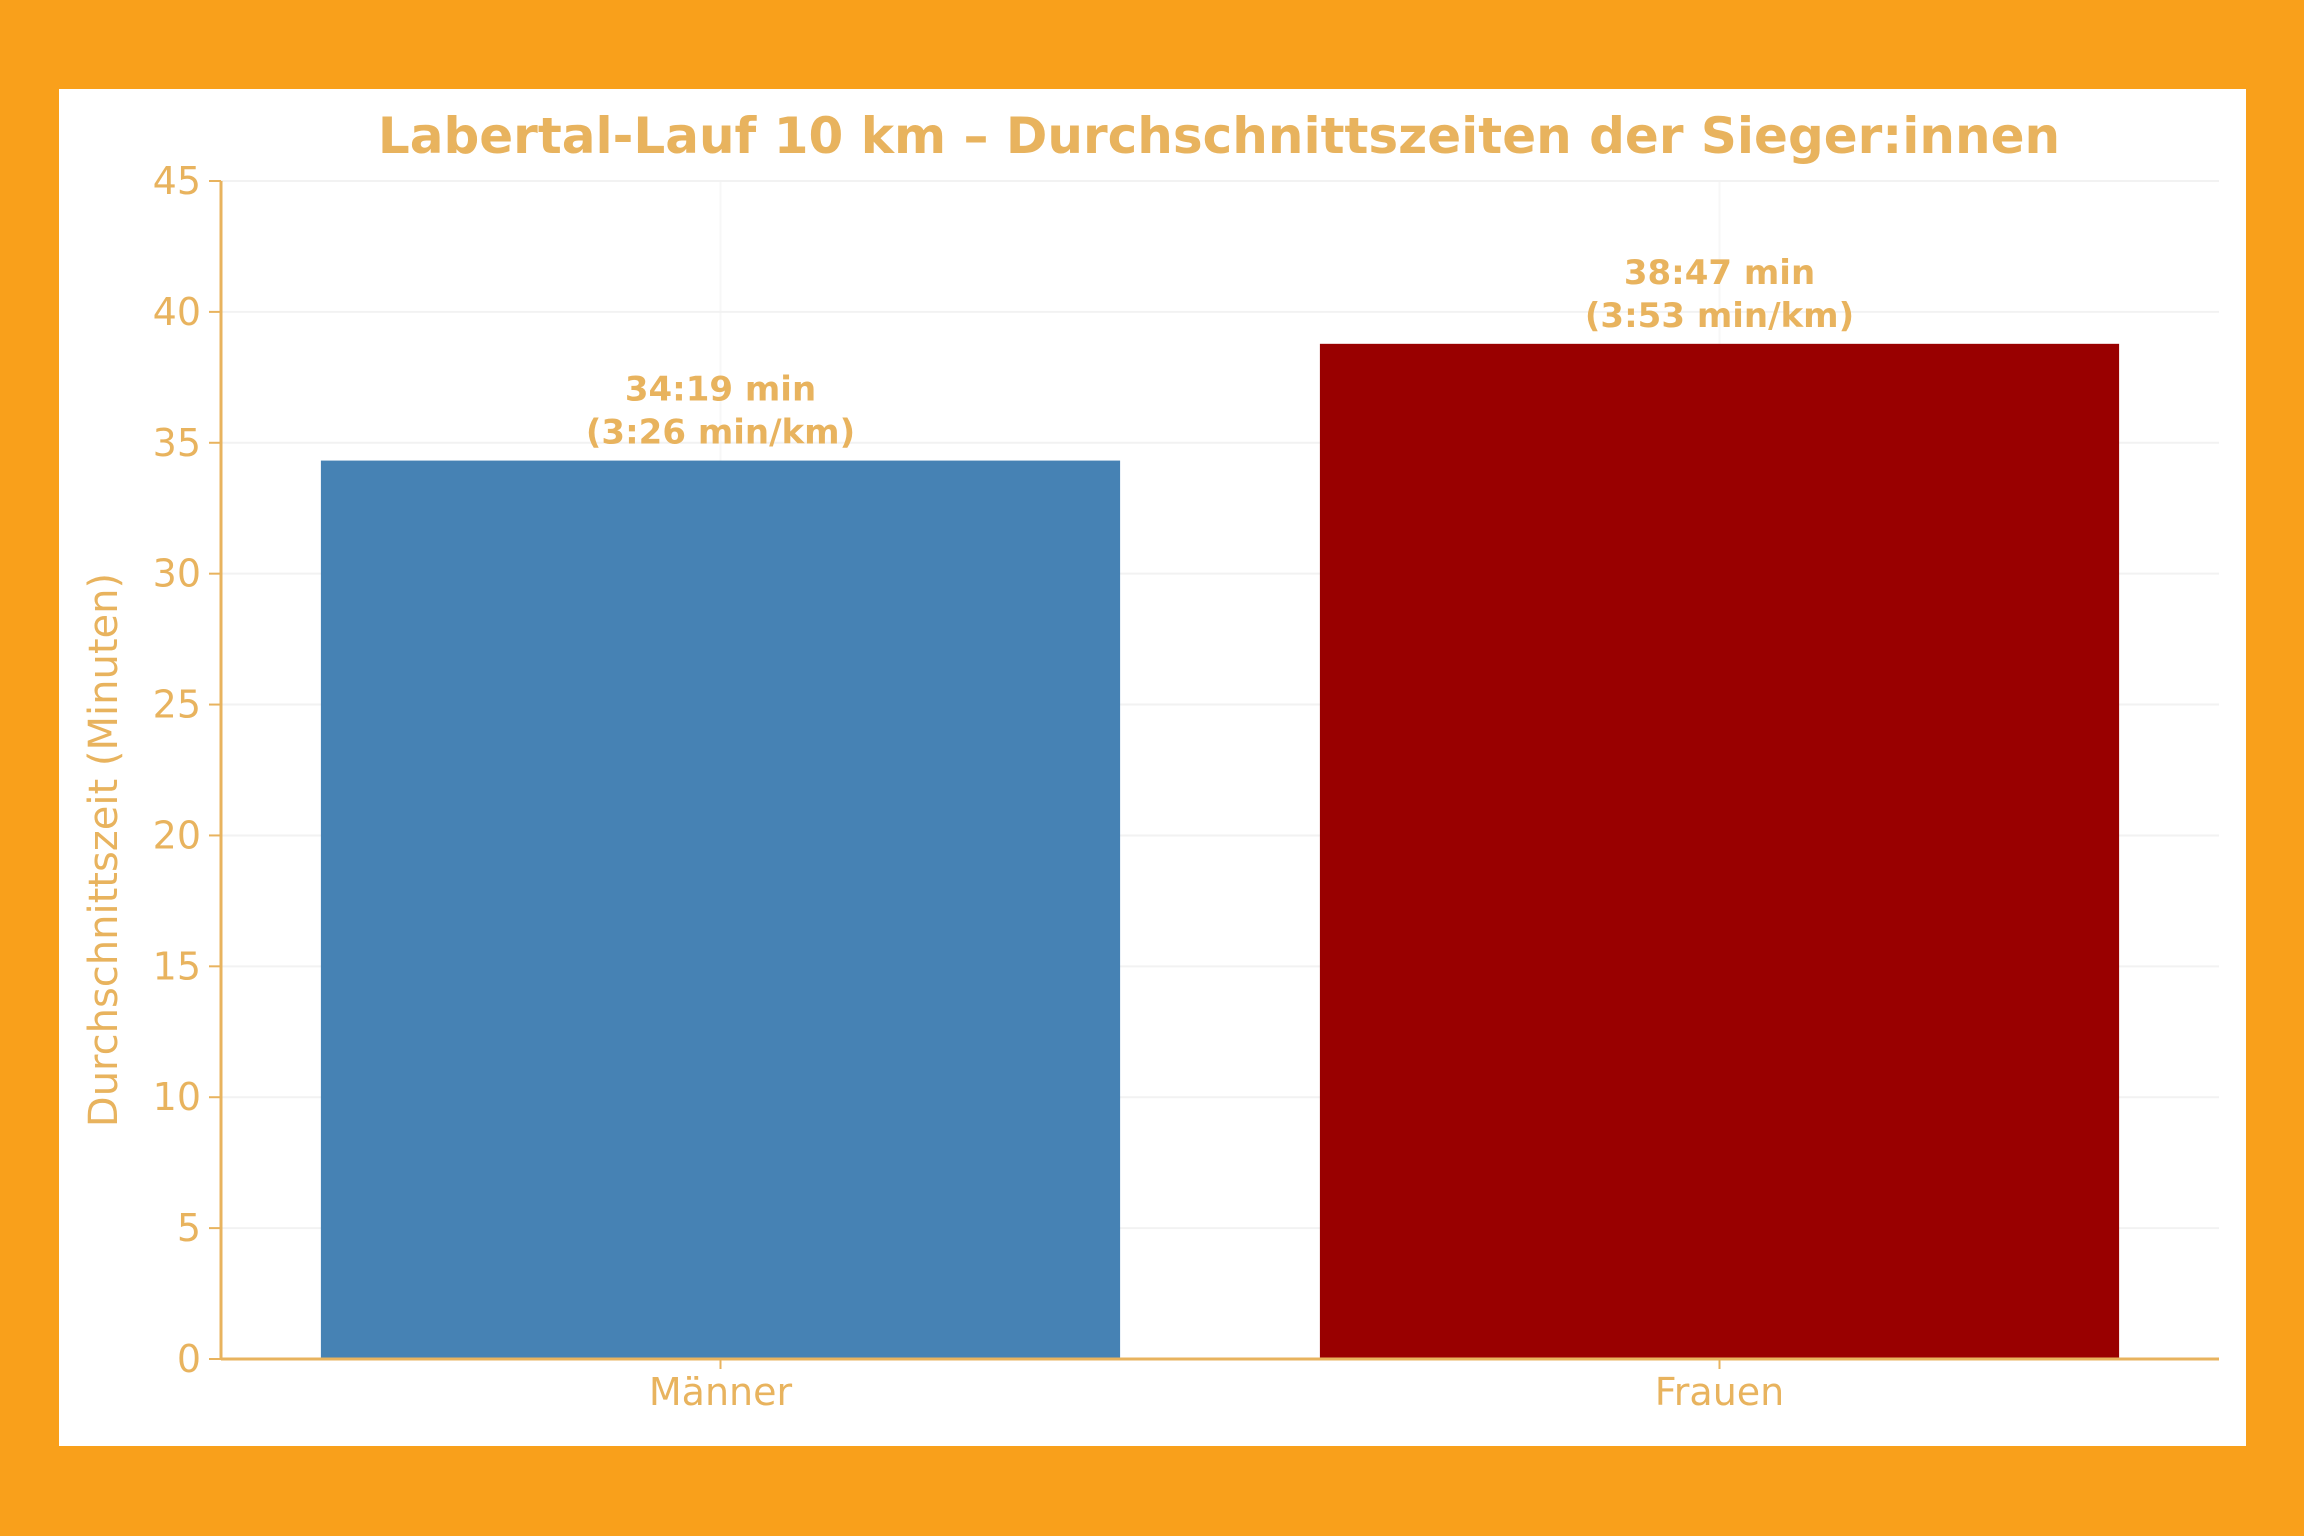  What do you see at coordinates (721, 1392) in the screenshot?
I see `x-tick-label: Männer` at bounding box center [721, 1392].